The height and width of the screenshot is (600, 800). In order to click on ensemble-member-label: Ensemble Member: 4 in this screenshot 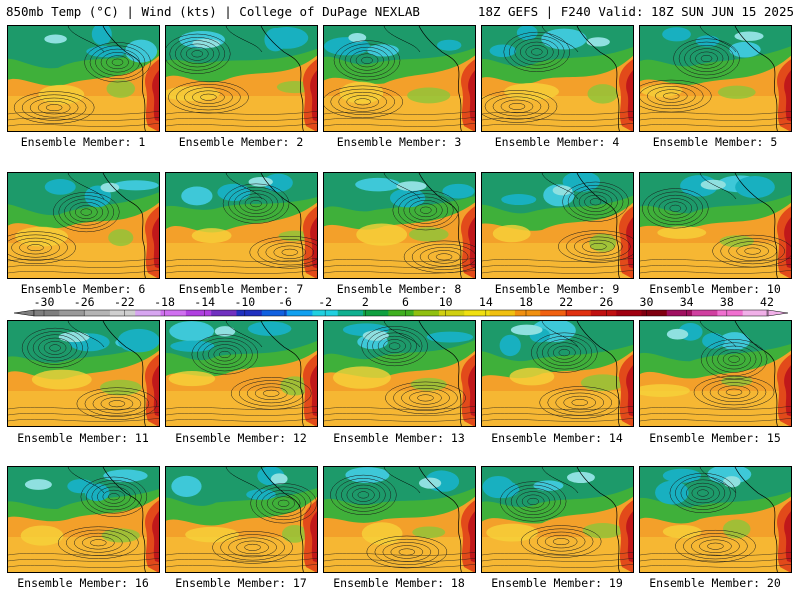, I will do `click(557, 142)`.